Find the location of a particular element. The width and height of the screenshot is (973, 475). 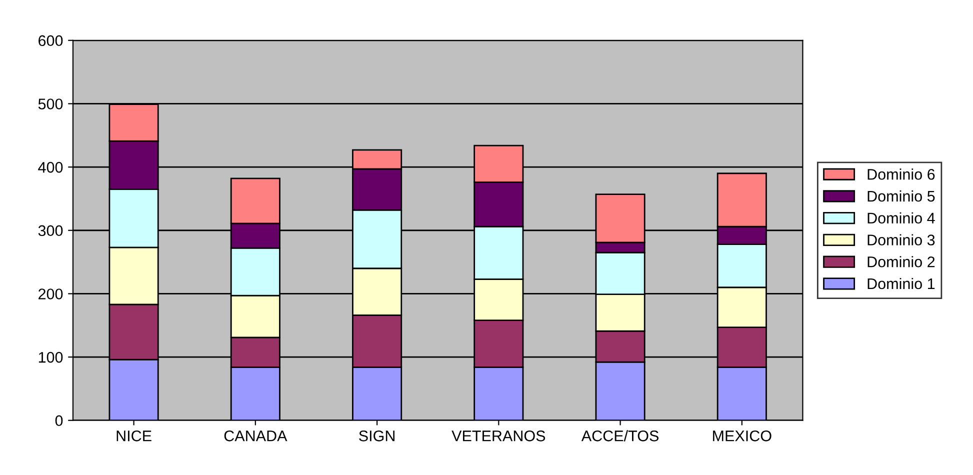

y-tick-label: 500 is located at coordinates (50, 104).